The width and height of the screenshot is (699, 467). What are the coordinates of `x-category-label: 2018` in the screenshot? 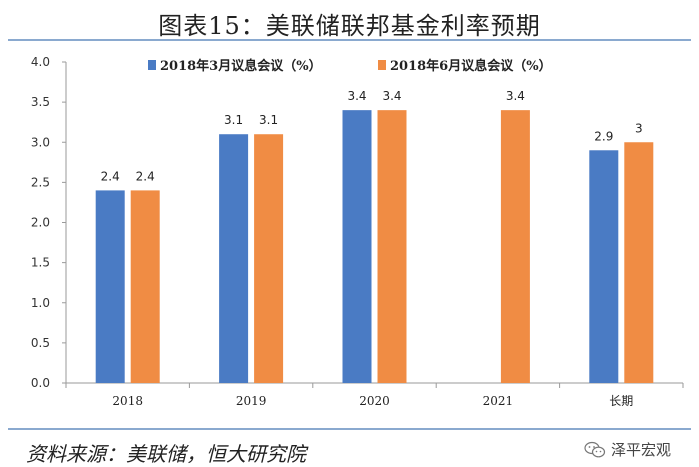 It's located at (127, 401).